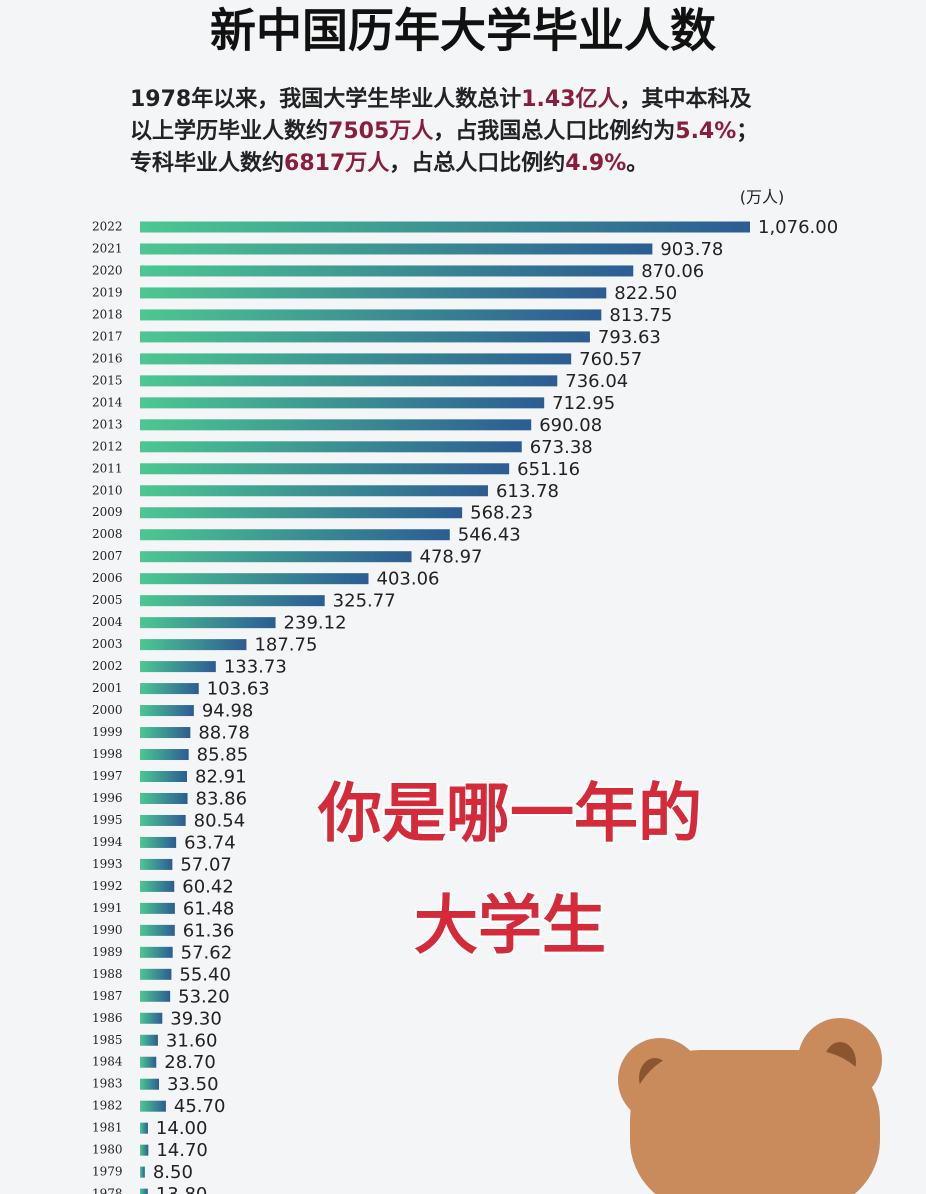  What do you see at coordinates (107, 336) in the screenshot?
I see `year-label: 2017` at bounding box center [107, 336].